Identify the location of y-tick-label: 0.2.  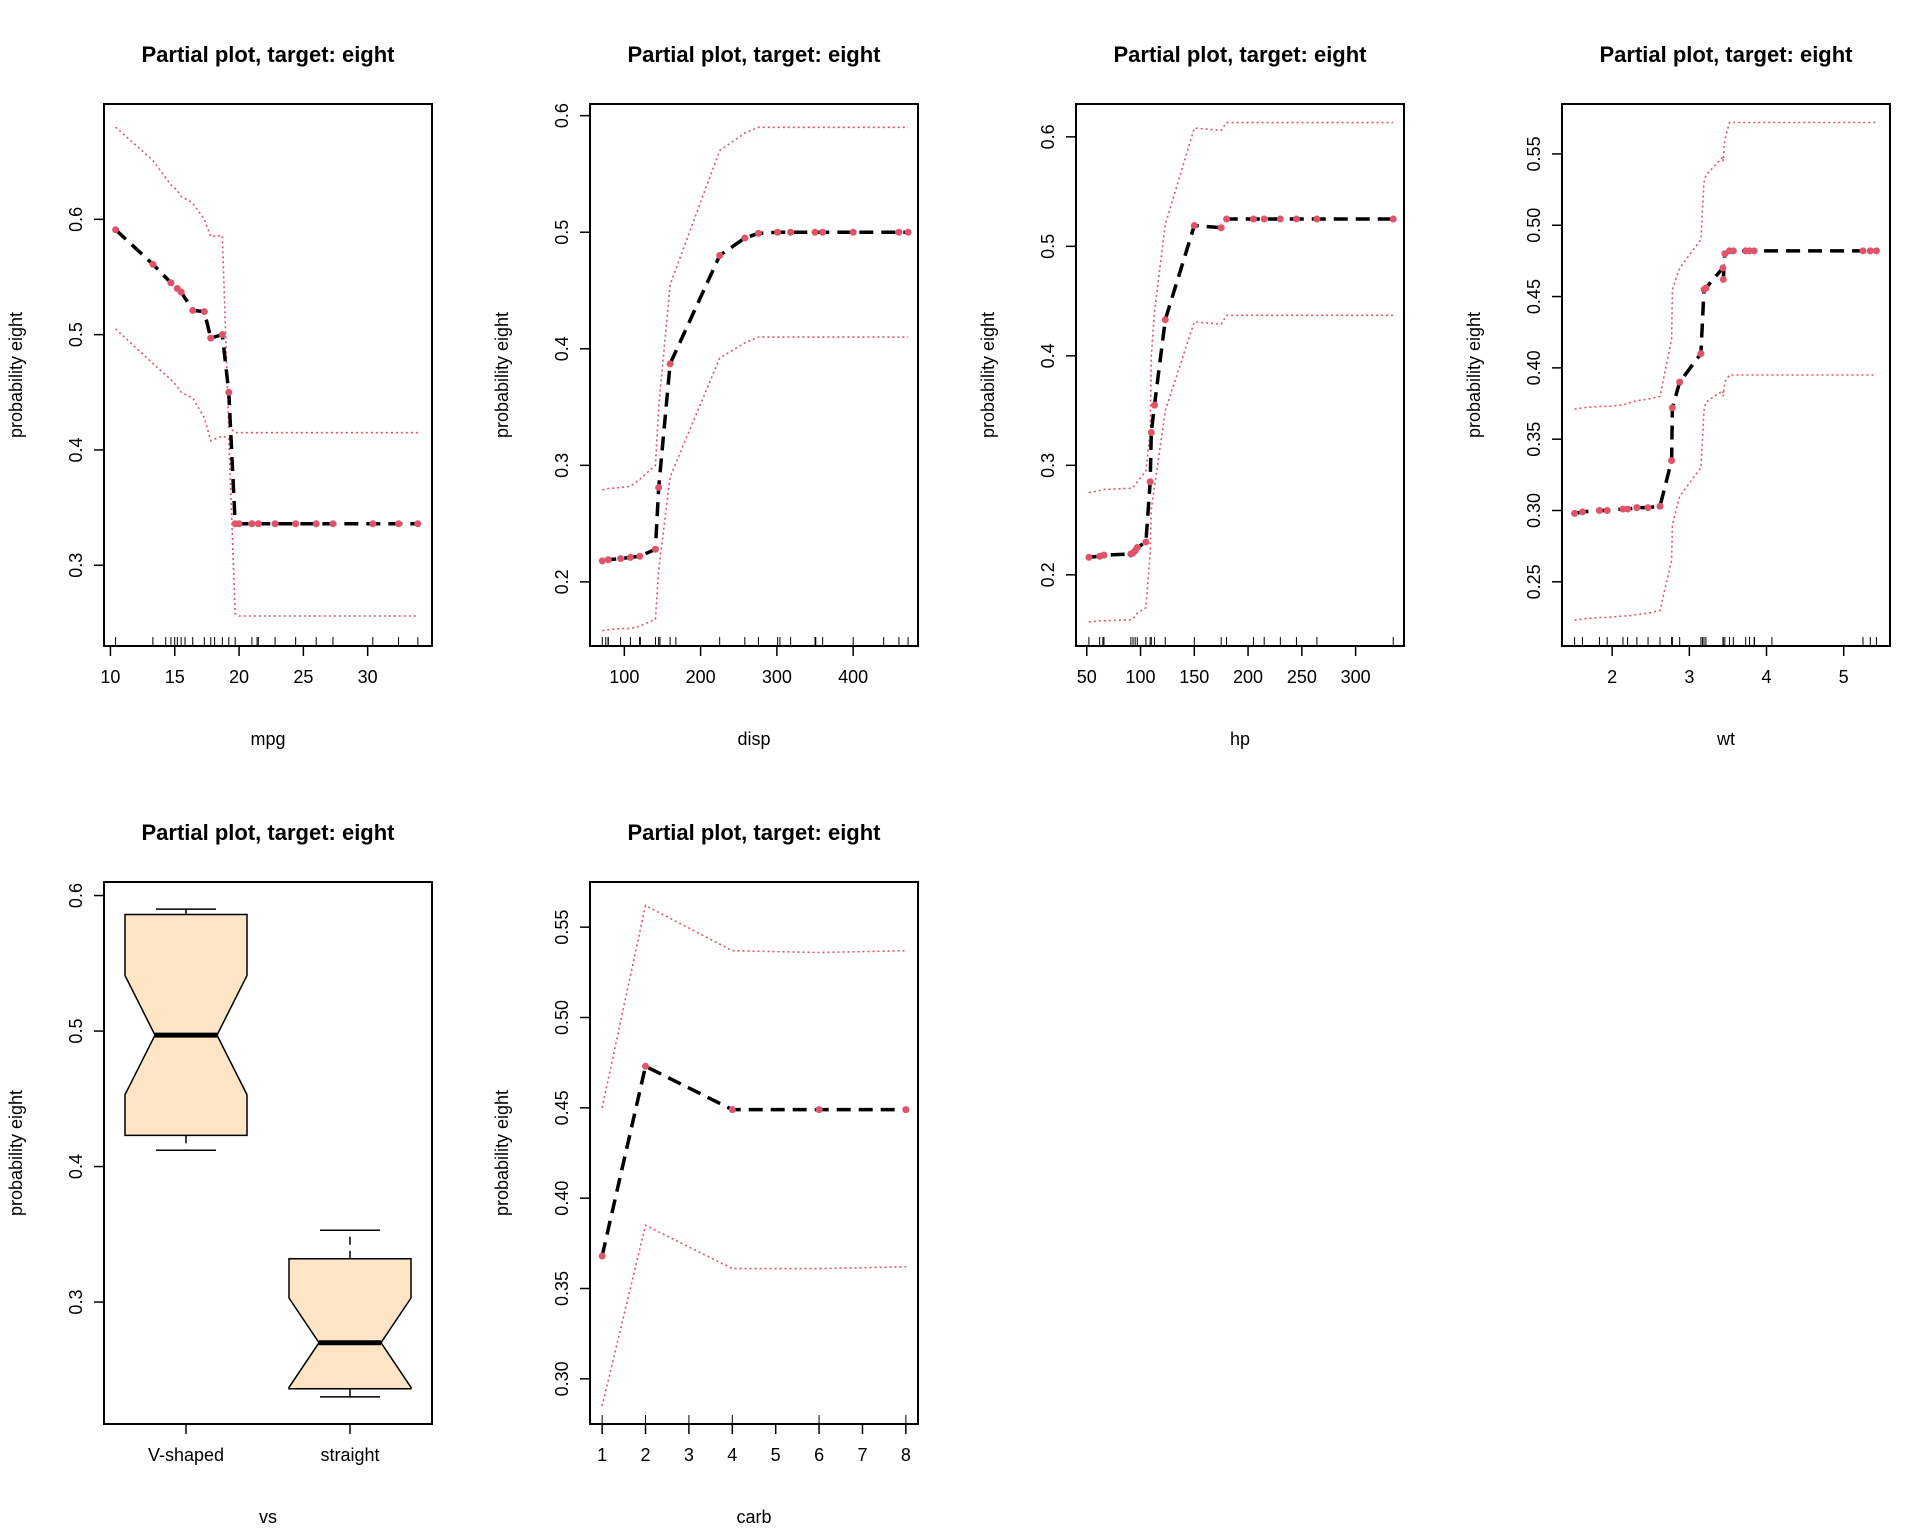
(562, 581).